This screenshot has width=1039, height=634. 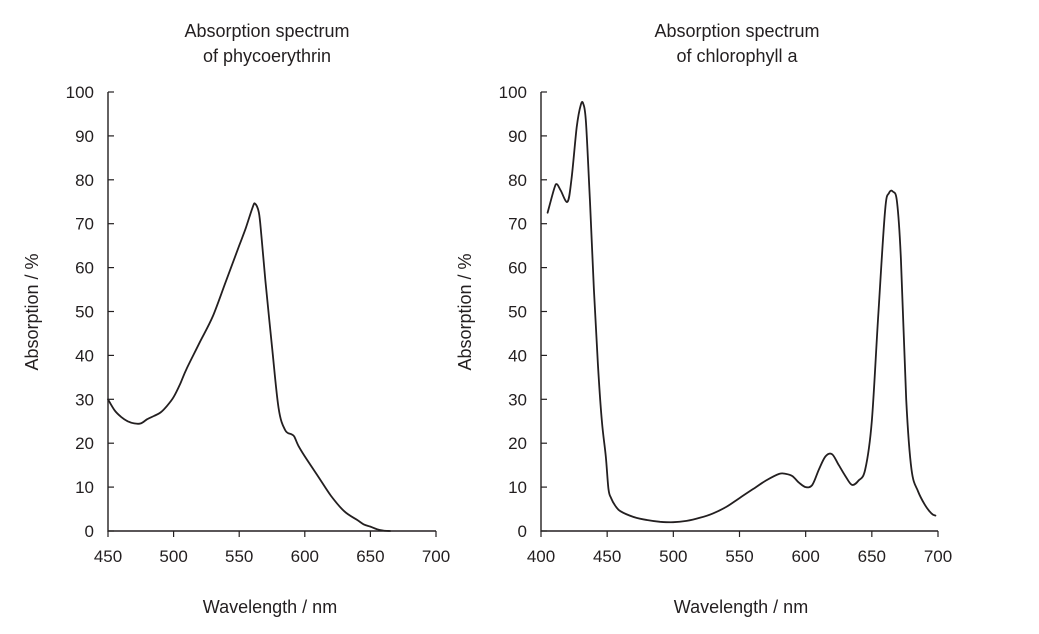 I want to click on phycoerythrin-curve, so click(x=249, y=367).